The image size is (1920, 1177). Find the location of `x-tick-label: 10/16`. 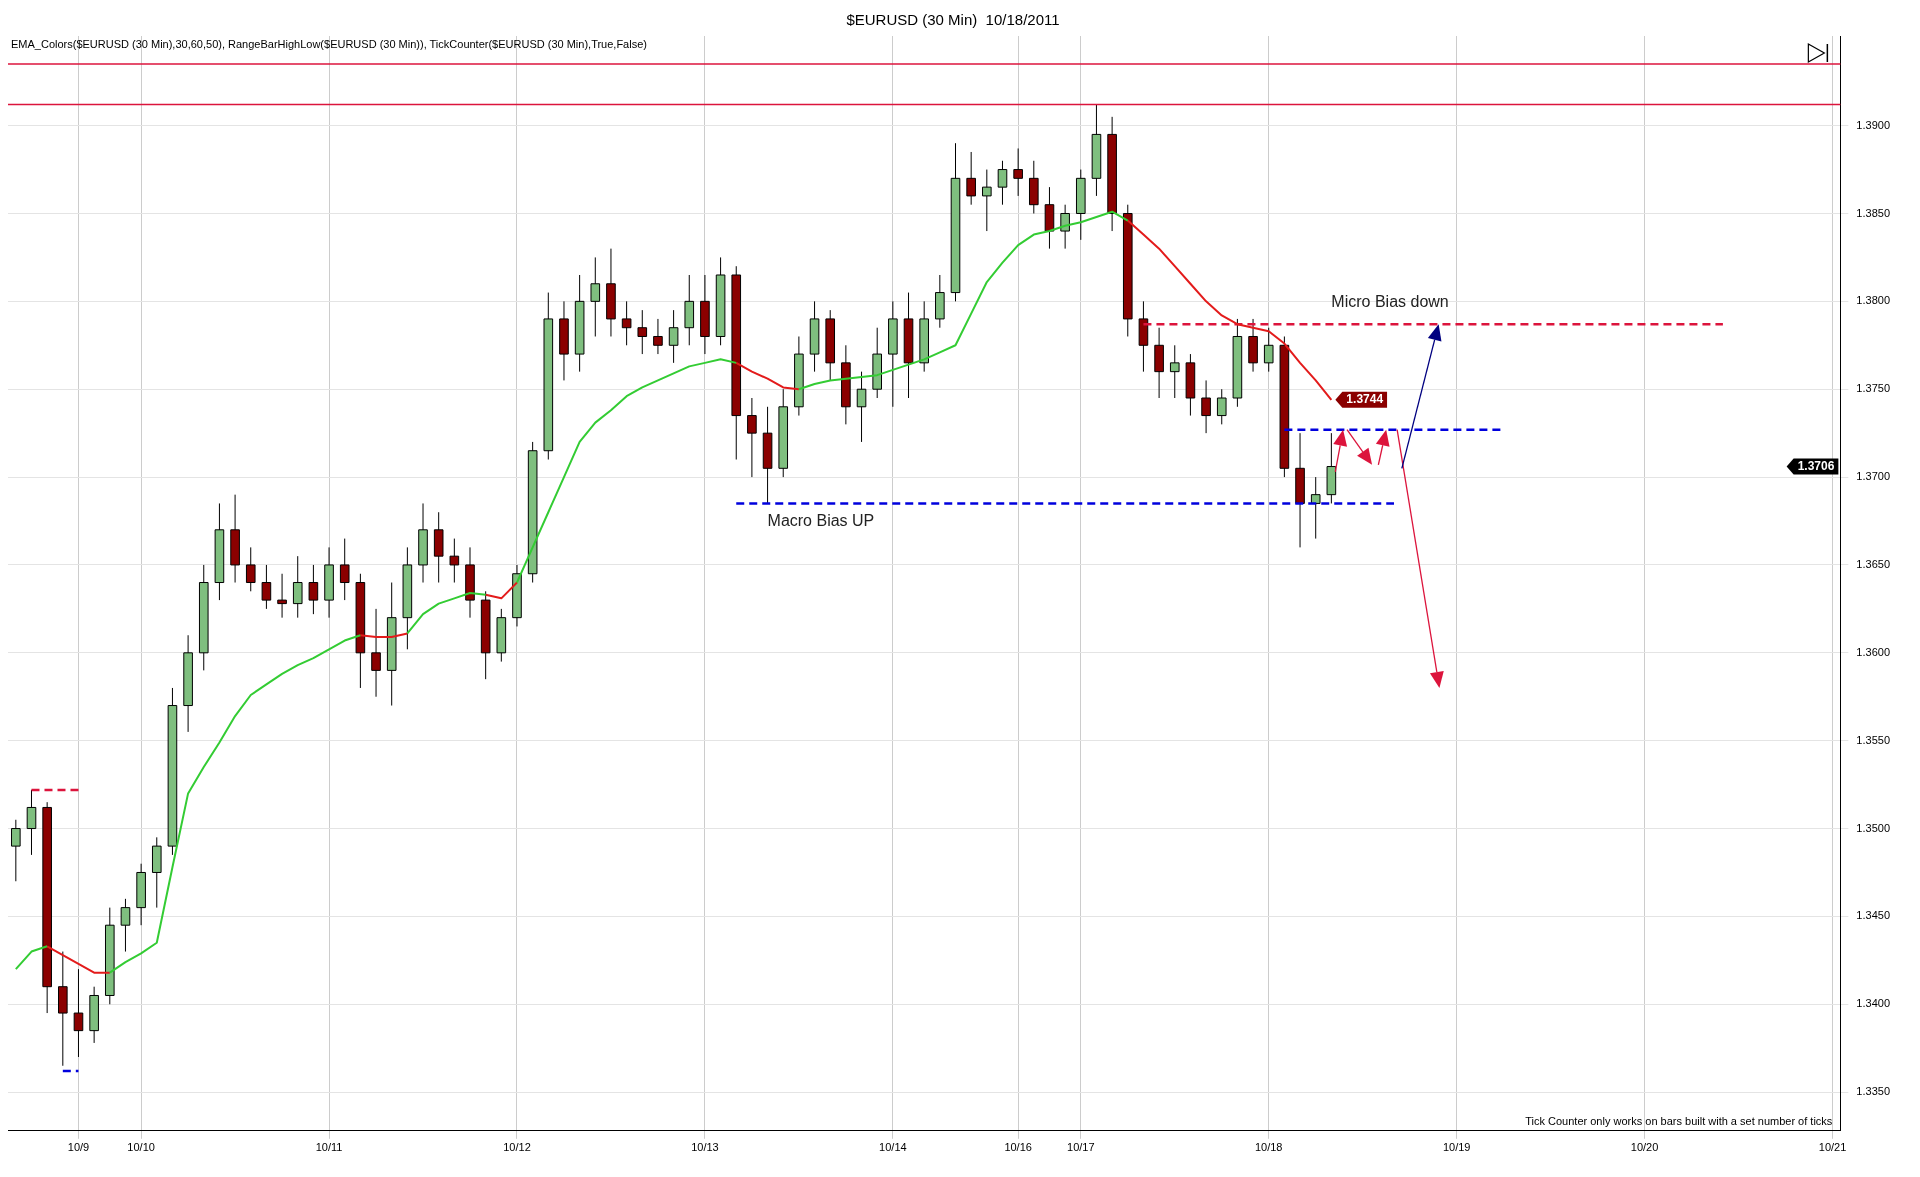

x-tick-label: 10/16 is located at coordinates (1018, 1147).